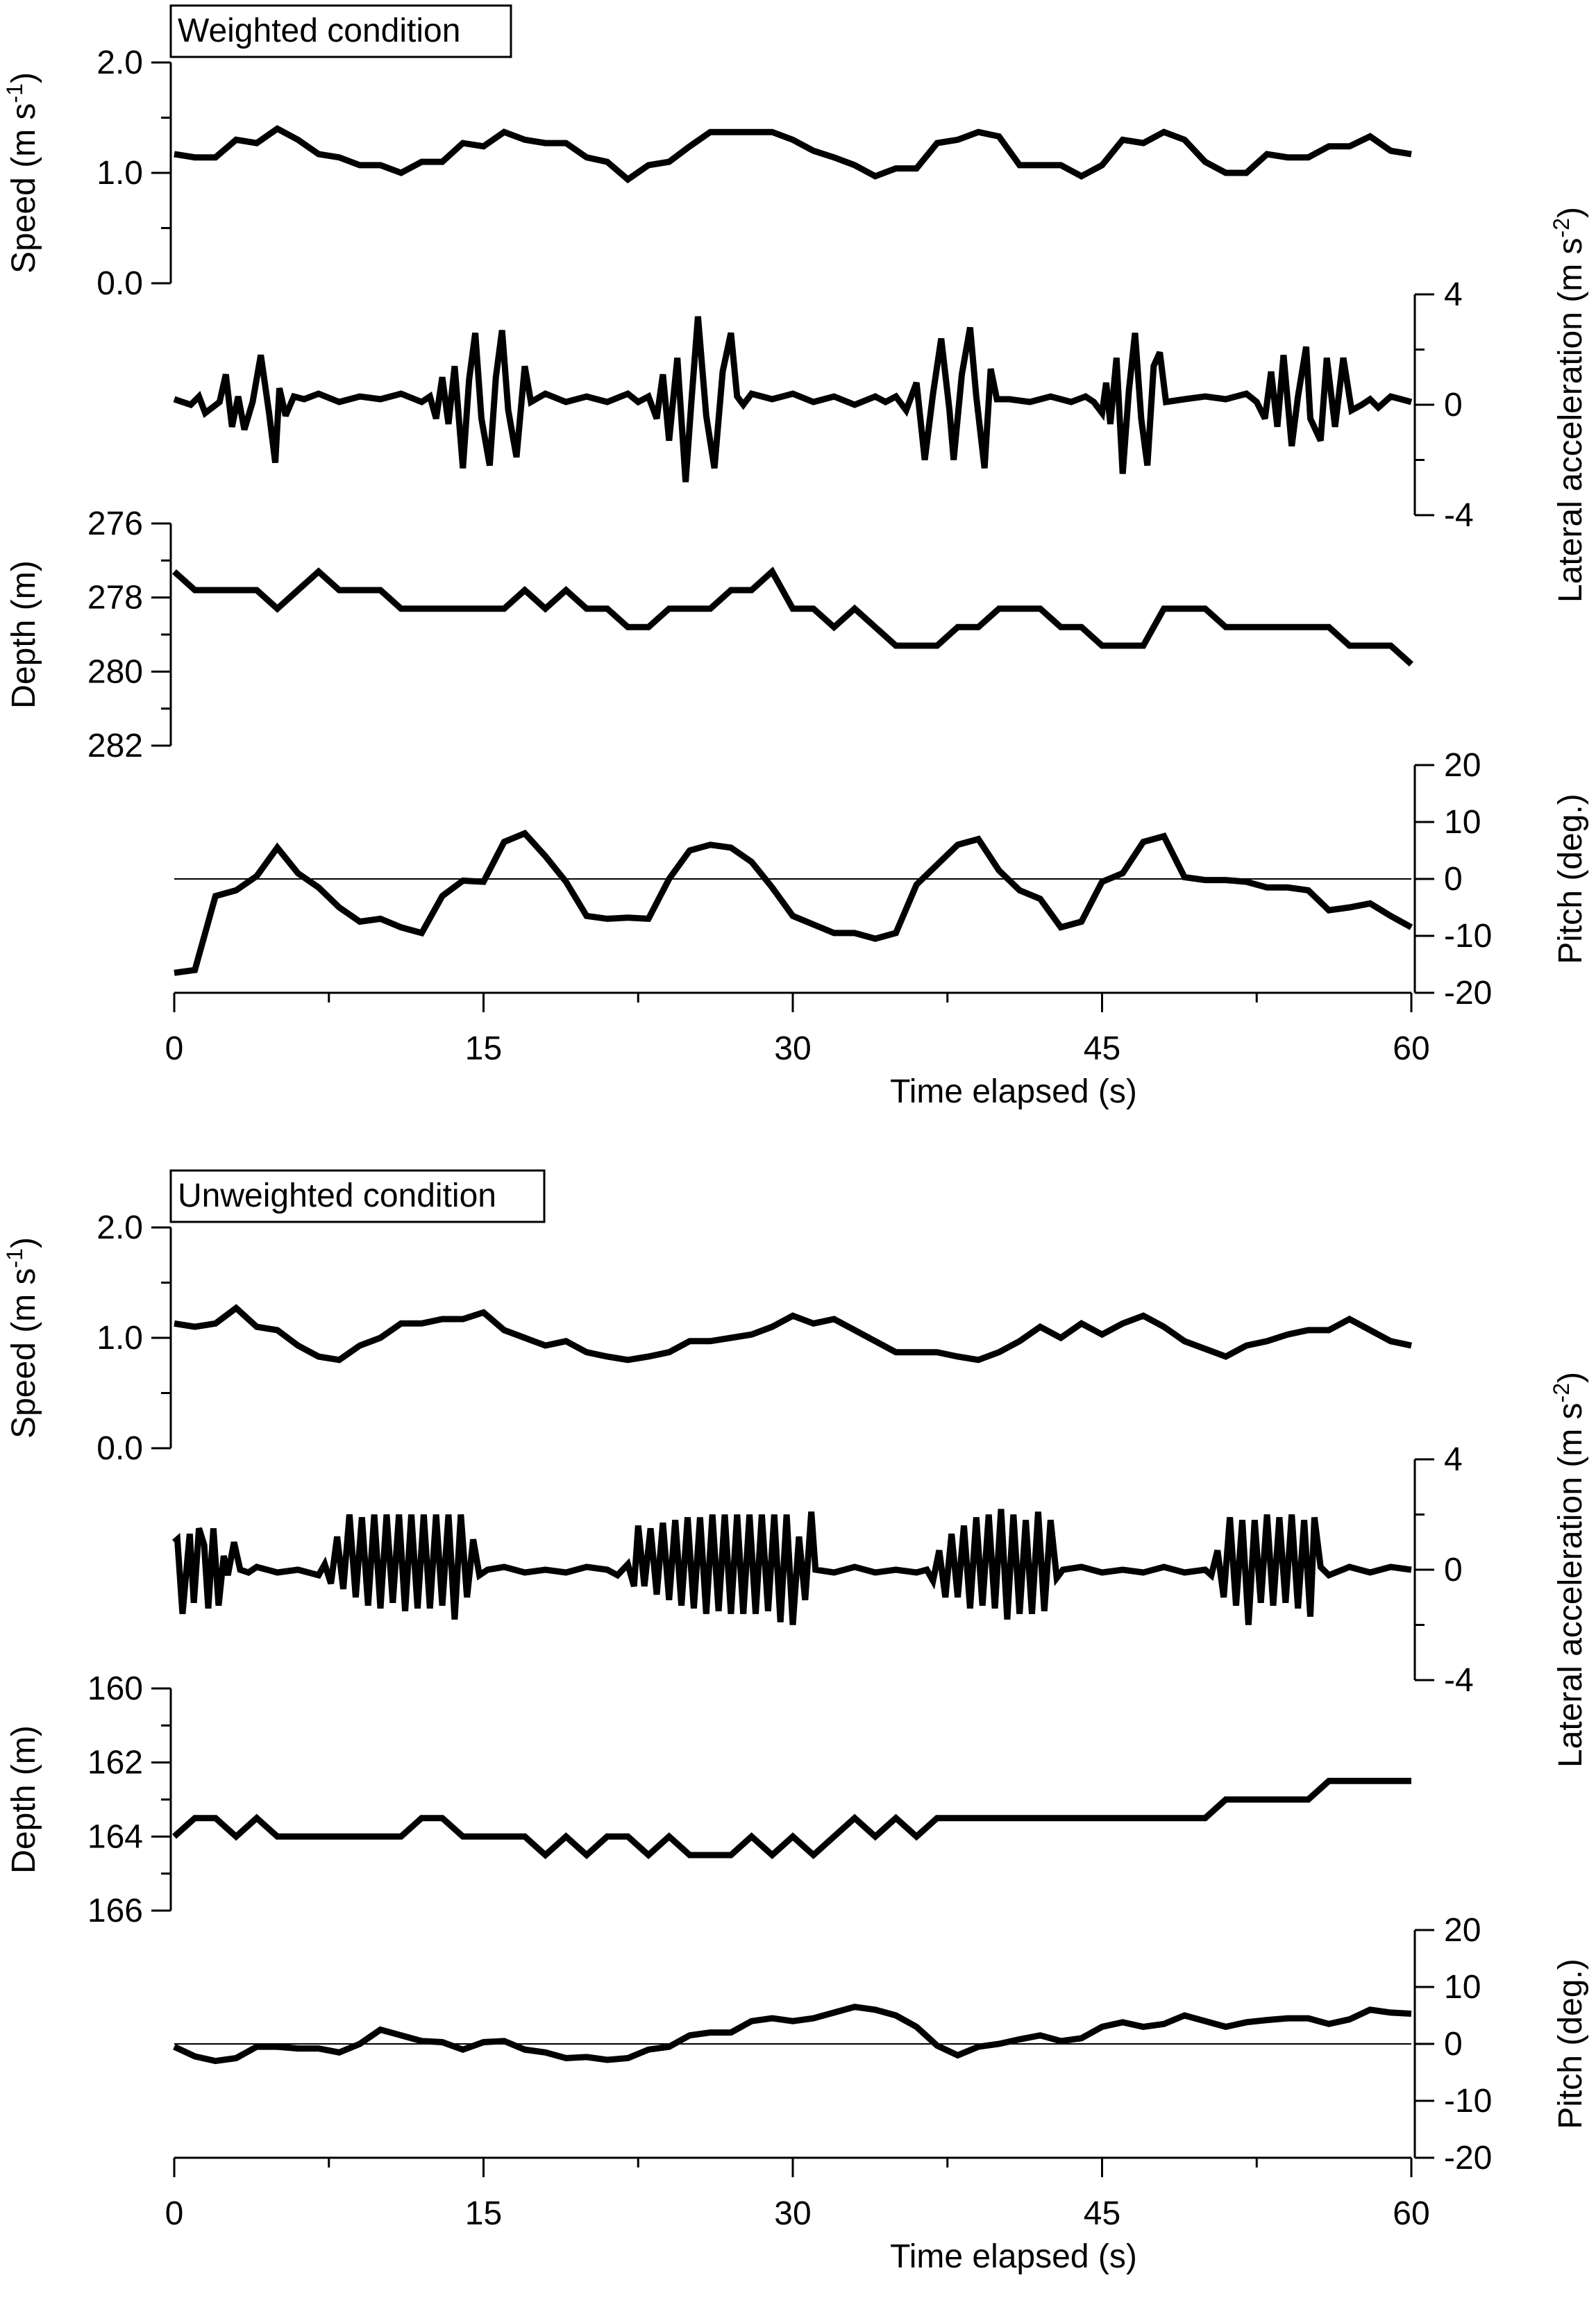 This screenshot has height=2298, width=1596. Describe the element at coordinates (115, 1688) in the screenshot. I see `depth-tick-label: 160` at that location.